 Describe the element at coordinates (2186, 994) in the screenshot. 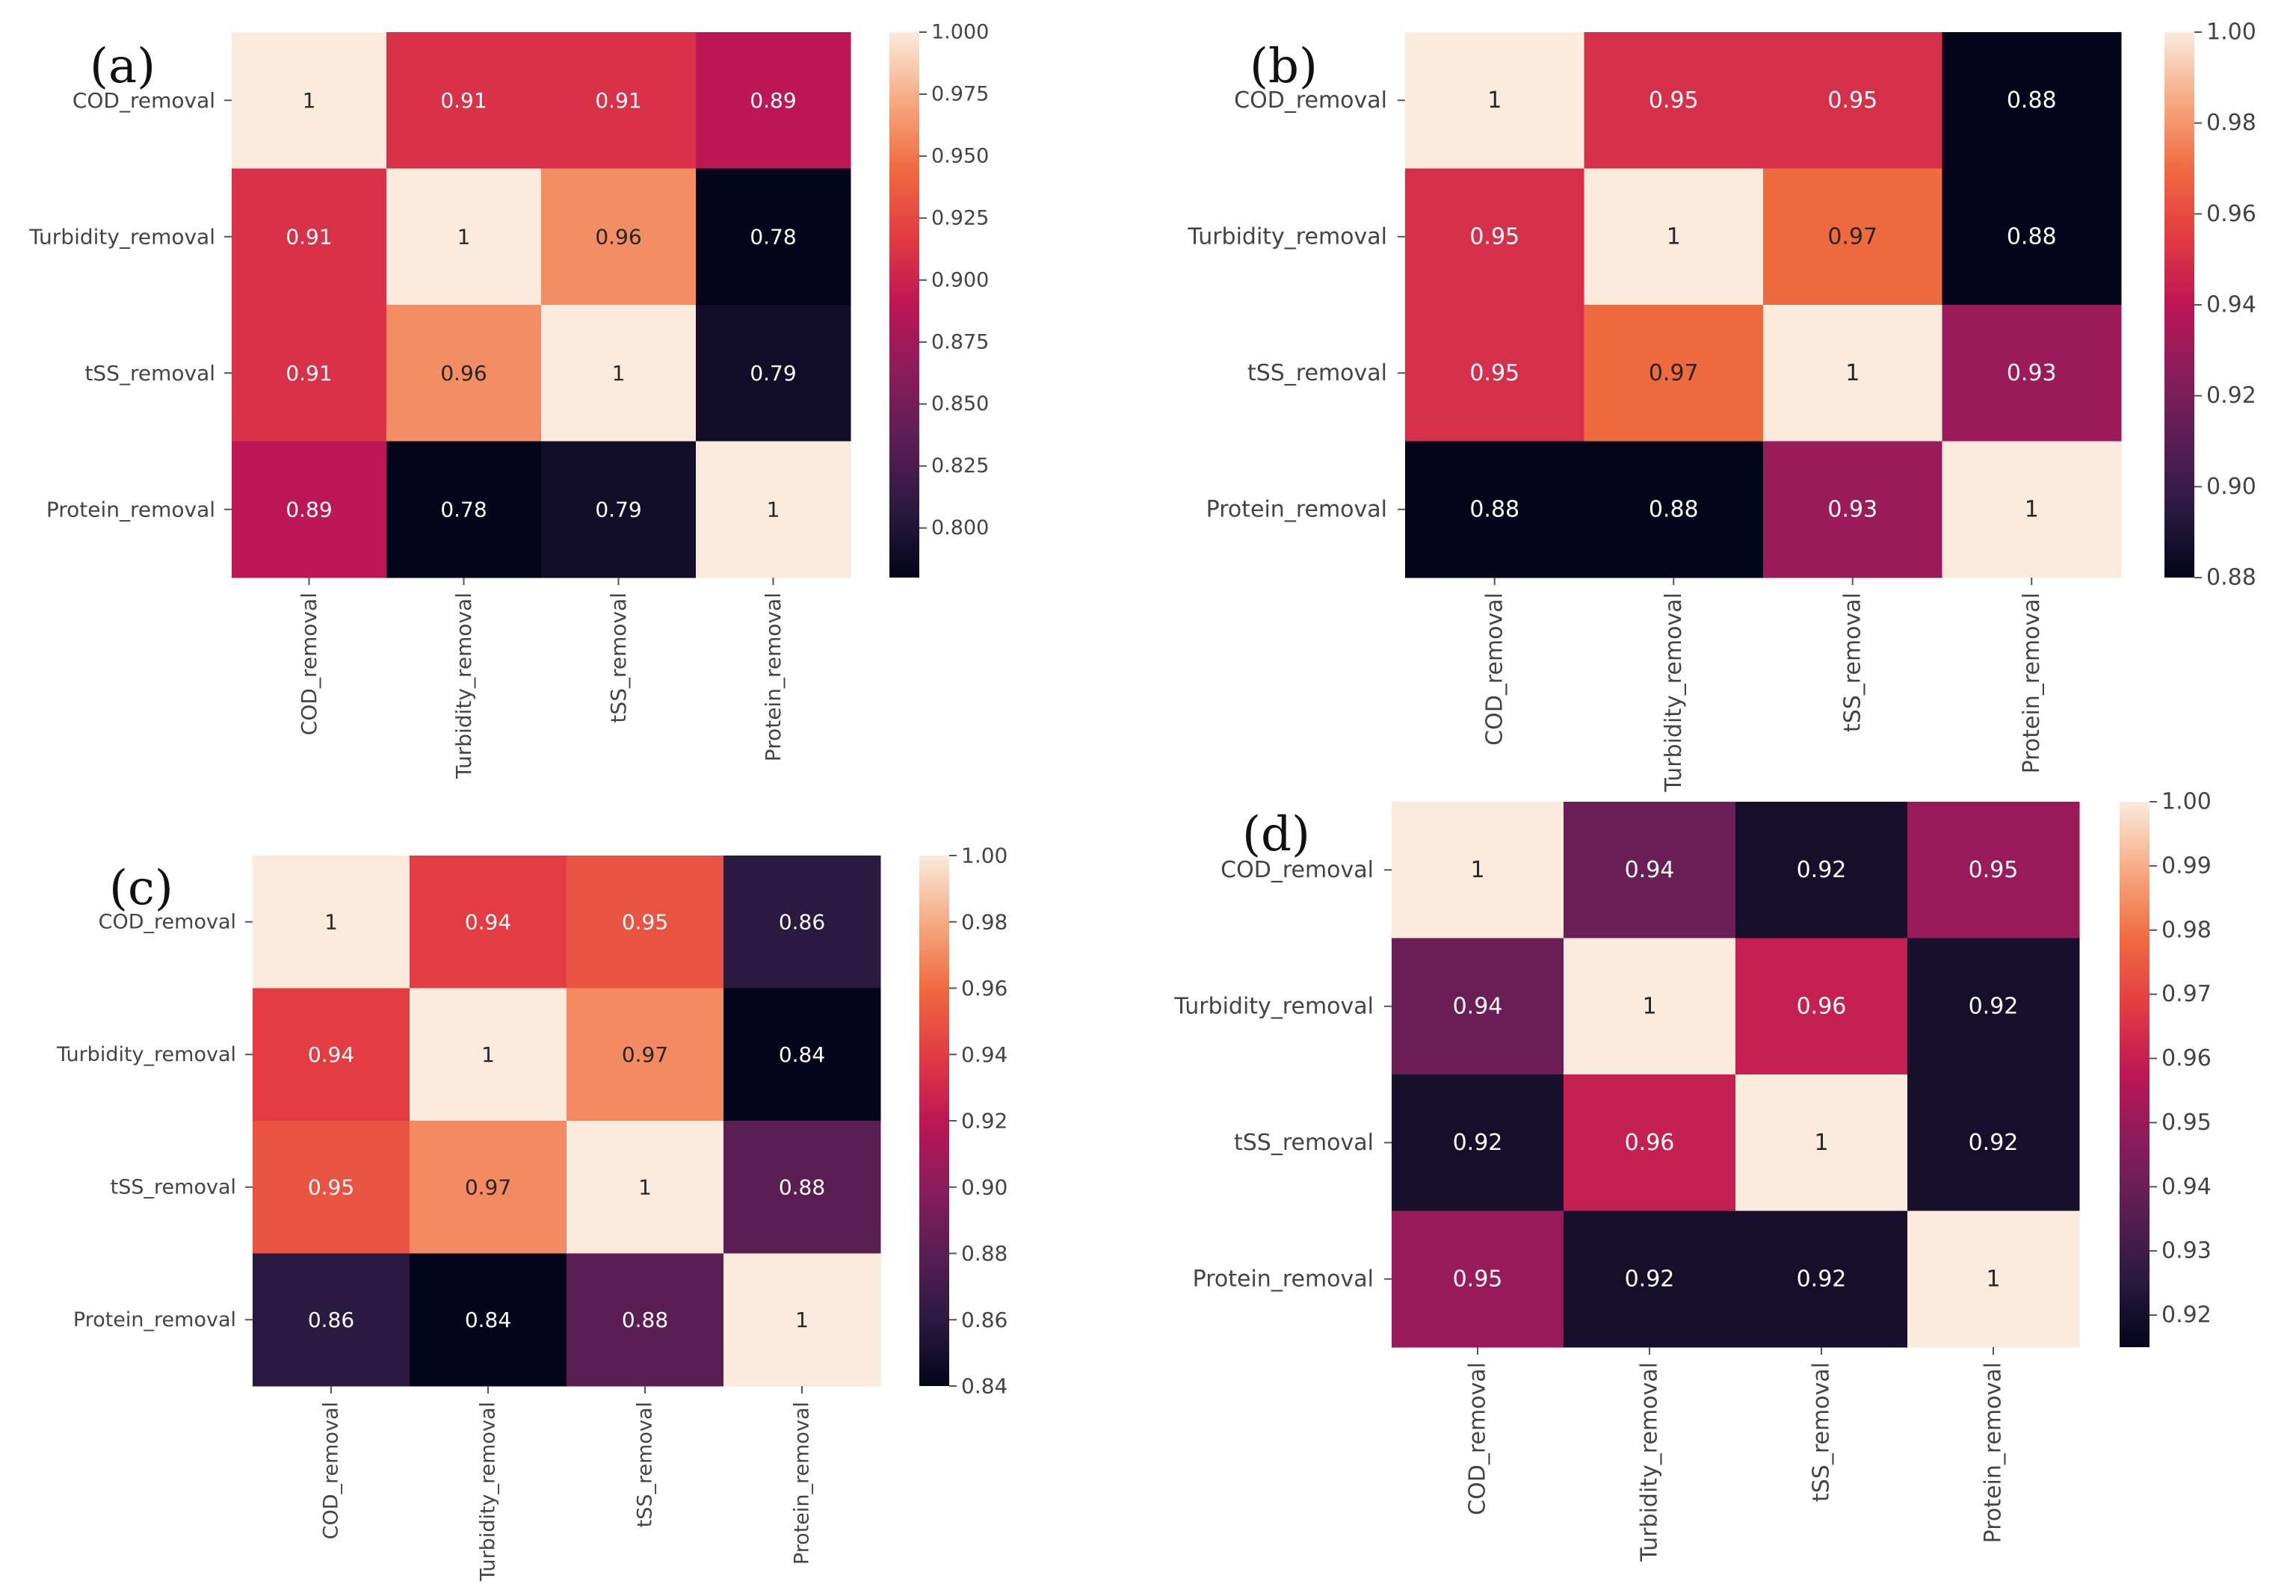

I see `colorbar-tick-label: 0.97` at that location.